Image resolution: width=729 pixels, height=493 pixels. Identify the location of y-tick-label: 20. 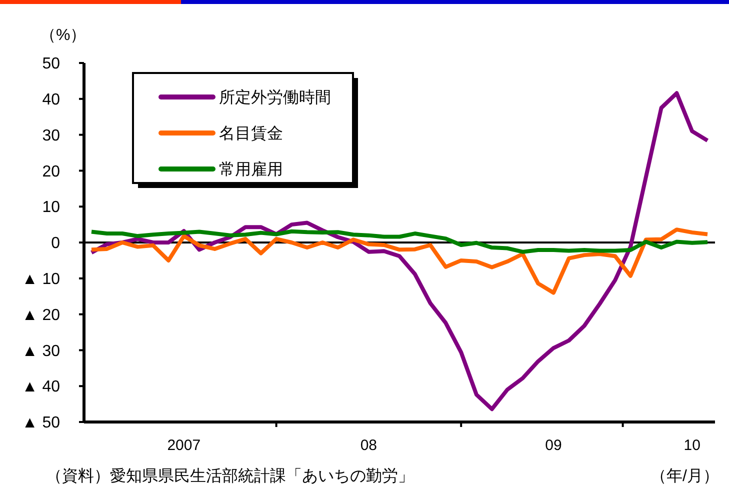
(51, 171).